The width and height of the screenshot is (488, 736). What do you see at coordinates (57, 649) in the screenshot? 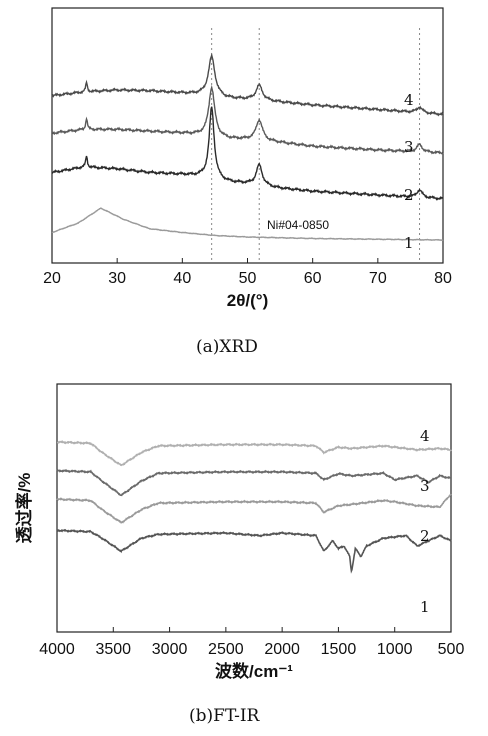
I see `ftir-x-tick-label: 4000` at bounding box center [57, 649].